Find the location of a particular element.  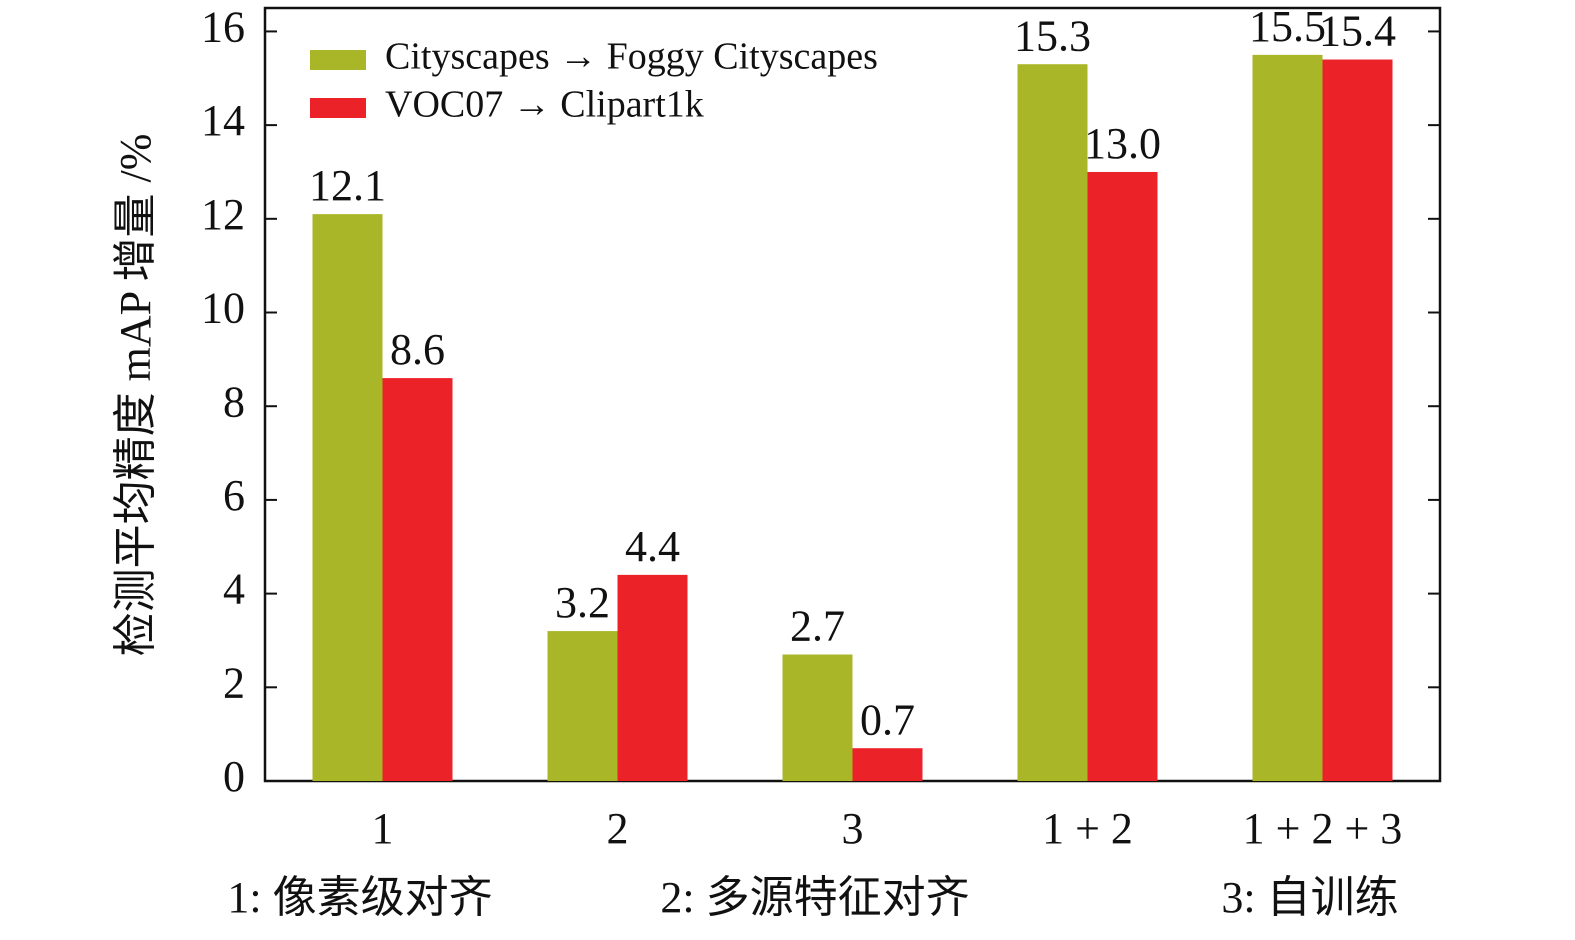

value-label: 4.4 is located at coordinates (652, 546).